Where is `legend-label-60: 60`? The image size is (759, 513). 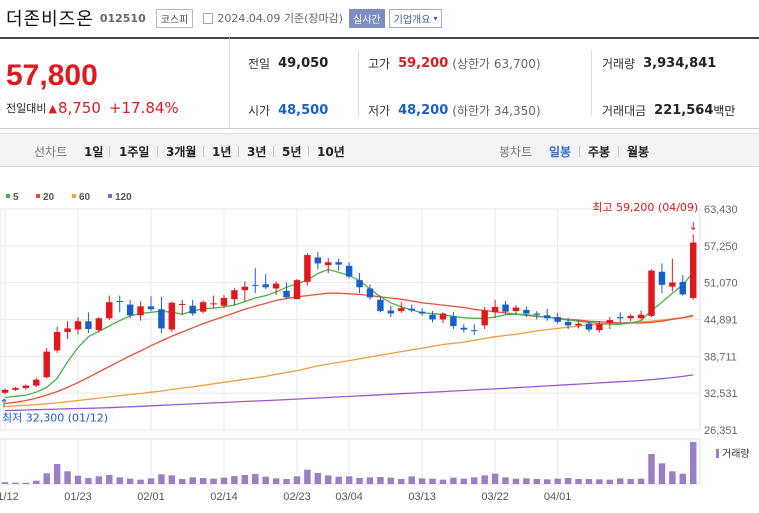 legend-label-60: 60 is located at coordinates (85, 197).